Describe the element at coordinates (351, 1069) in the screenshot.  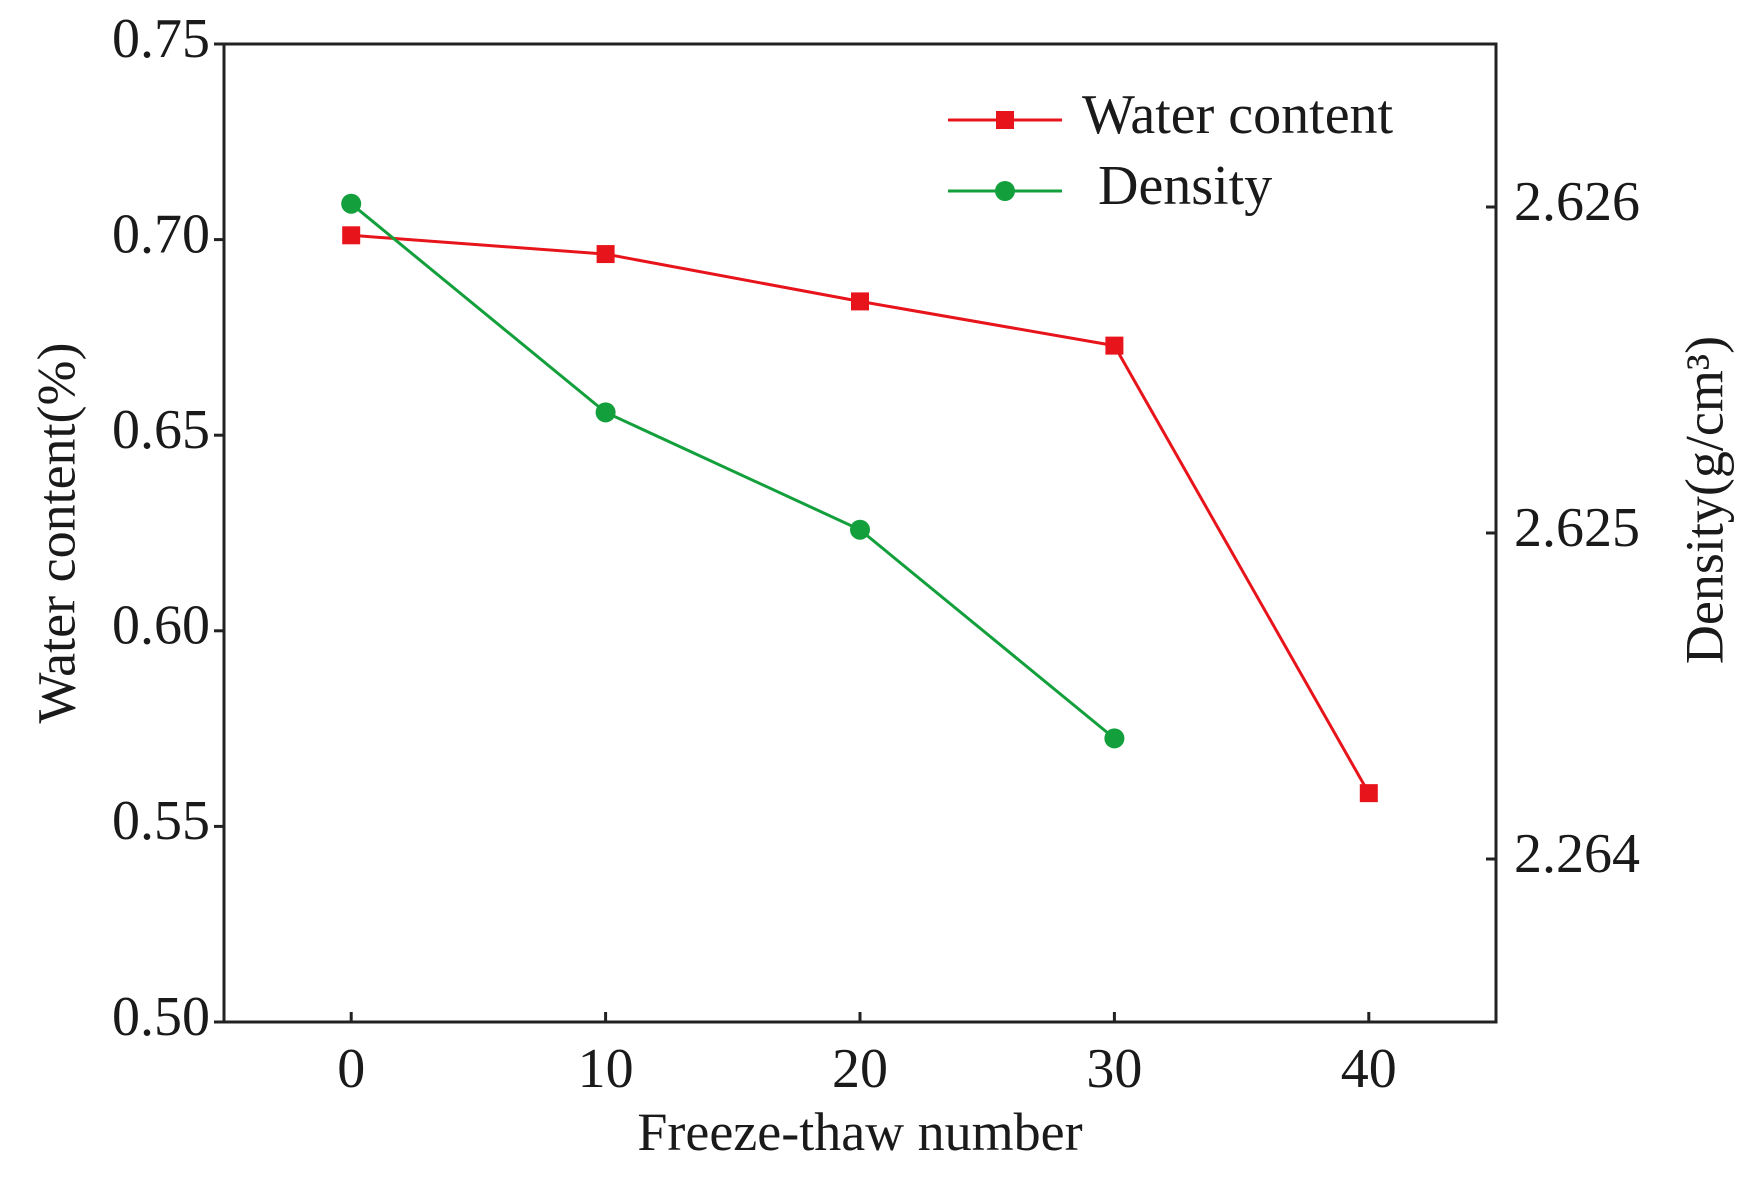
I see `x-tick-label: 0` at that location.